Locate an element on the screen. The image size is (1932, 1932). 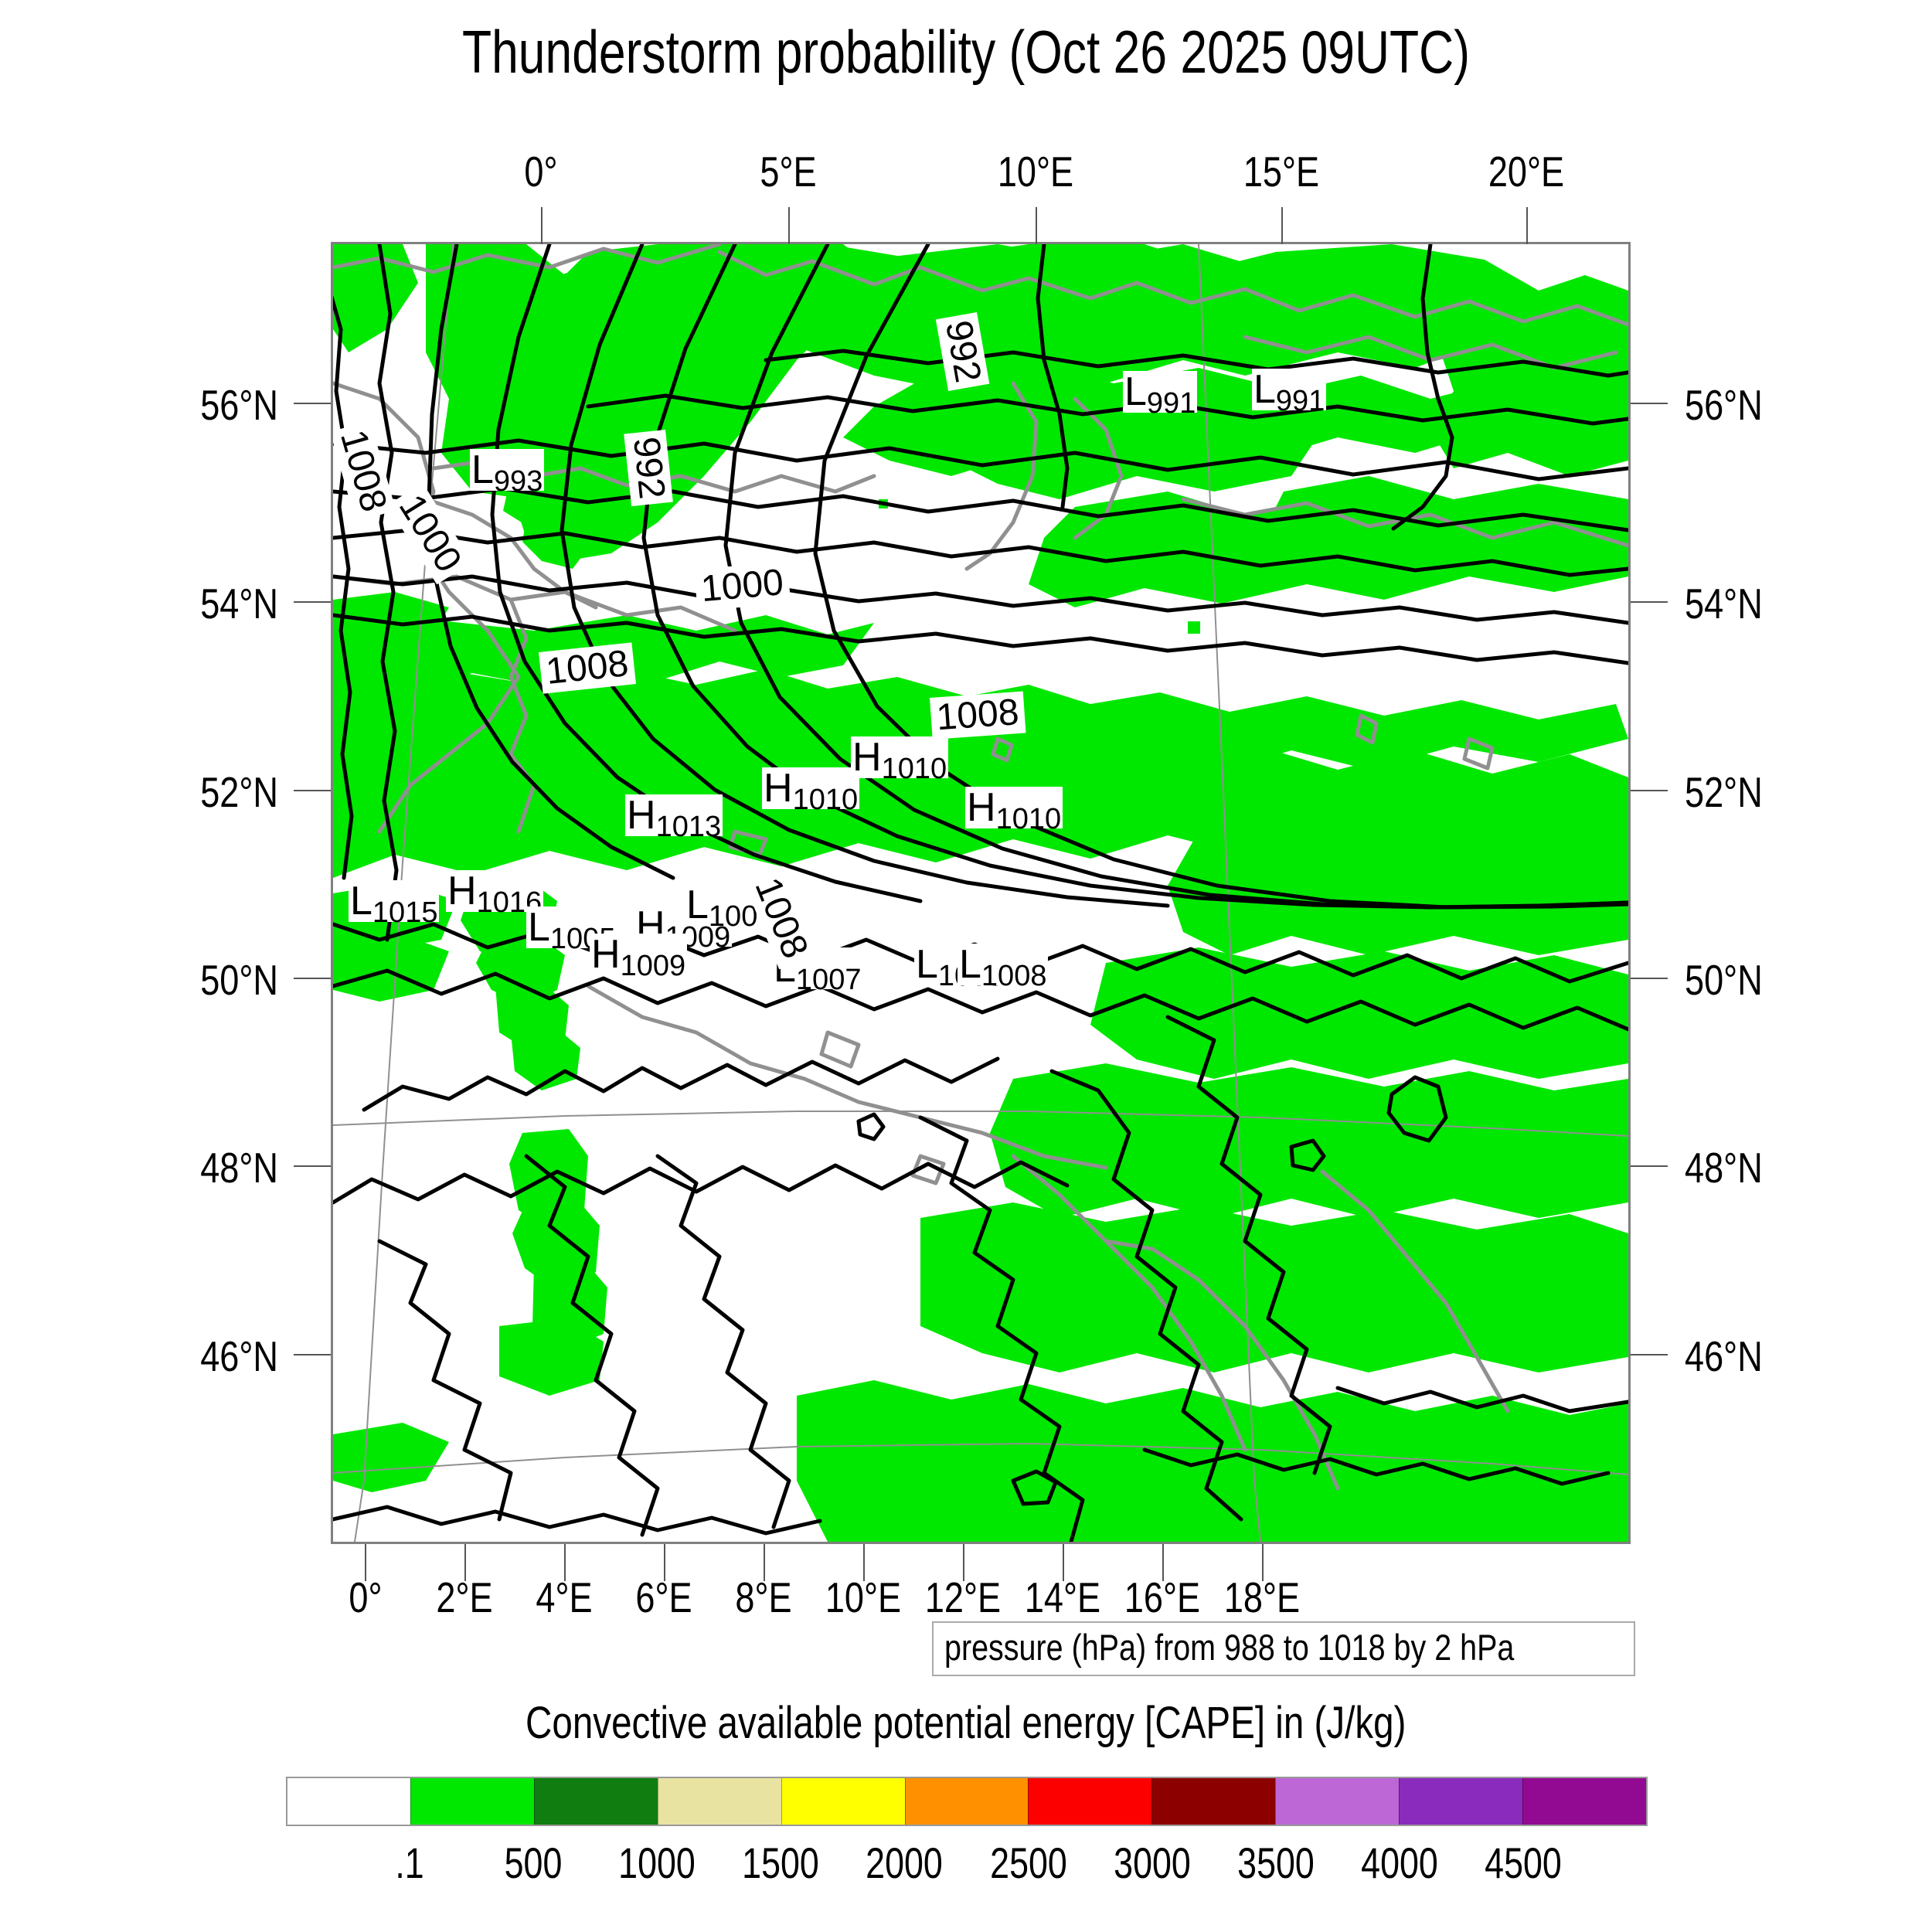
pressure-legend-text: pressure (hPa) from 988 to 1018 by 2 hPa is located at coordinates (1229, 1647).